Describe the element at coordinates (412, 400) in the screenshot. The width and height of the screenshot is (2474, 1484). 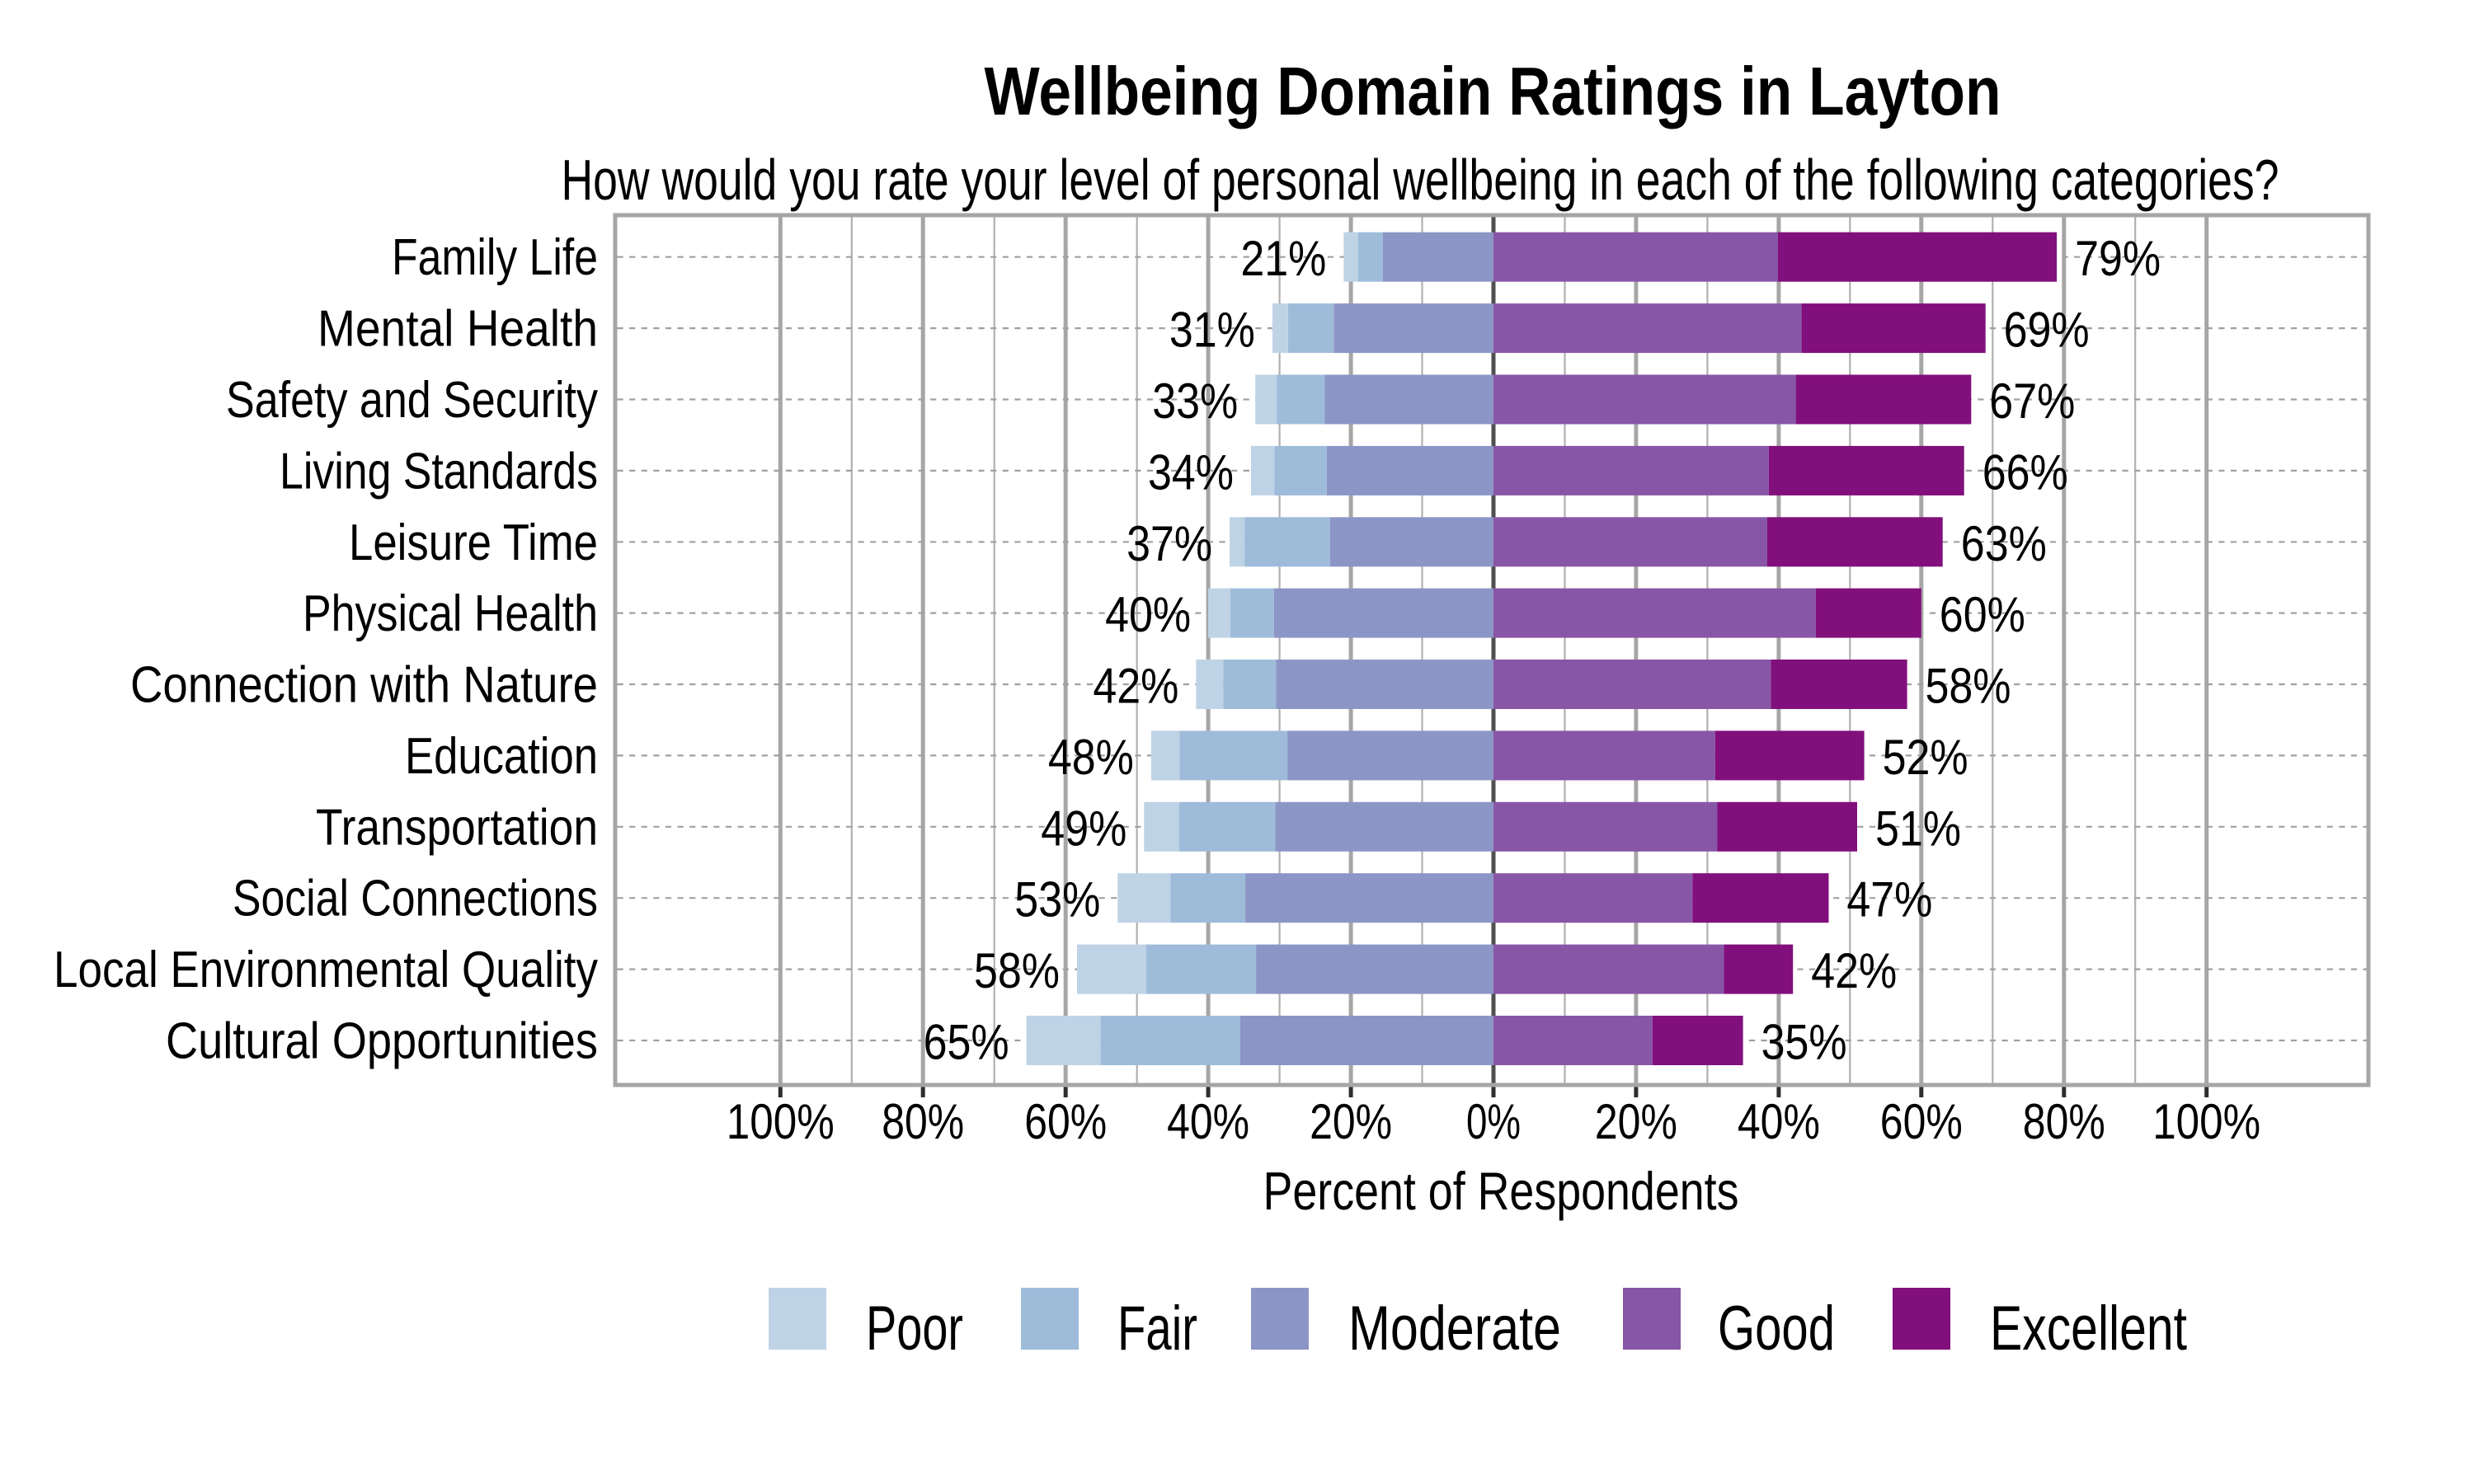
I see `svg-text: Safety and Security` at that location.